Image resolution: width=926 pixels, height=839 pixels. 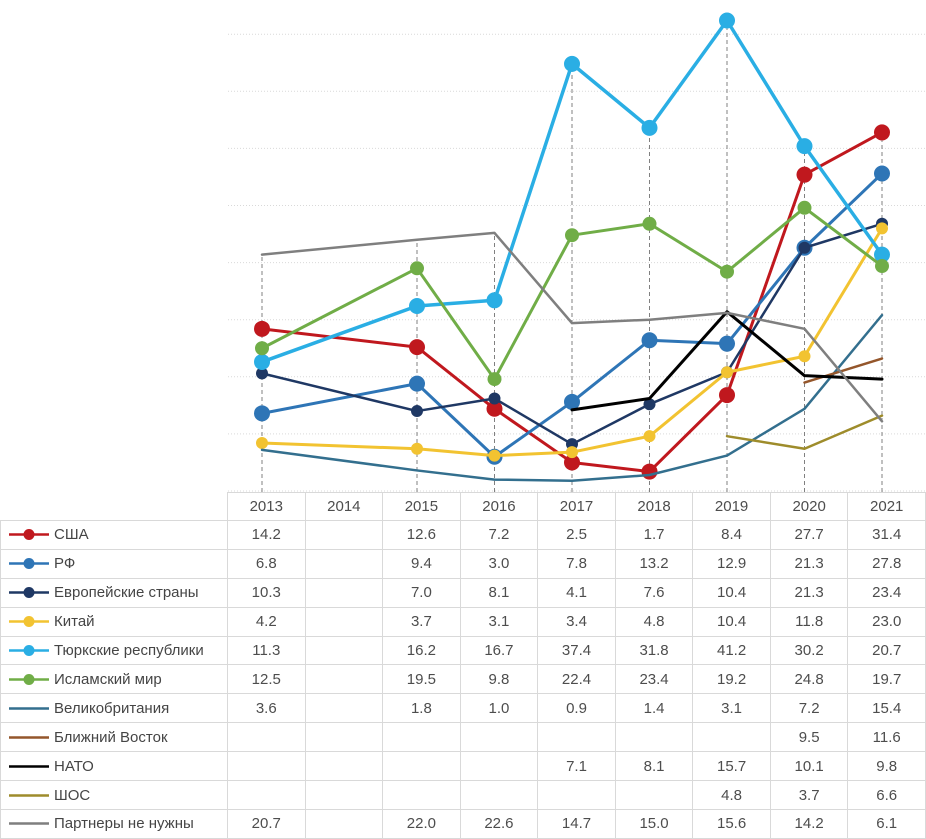 What do you see at coordinates (114, 564) in the screenshot?
I see `legend-row-РФ: РФ` at bounding box center [114, 564].